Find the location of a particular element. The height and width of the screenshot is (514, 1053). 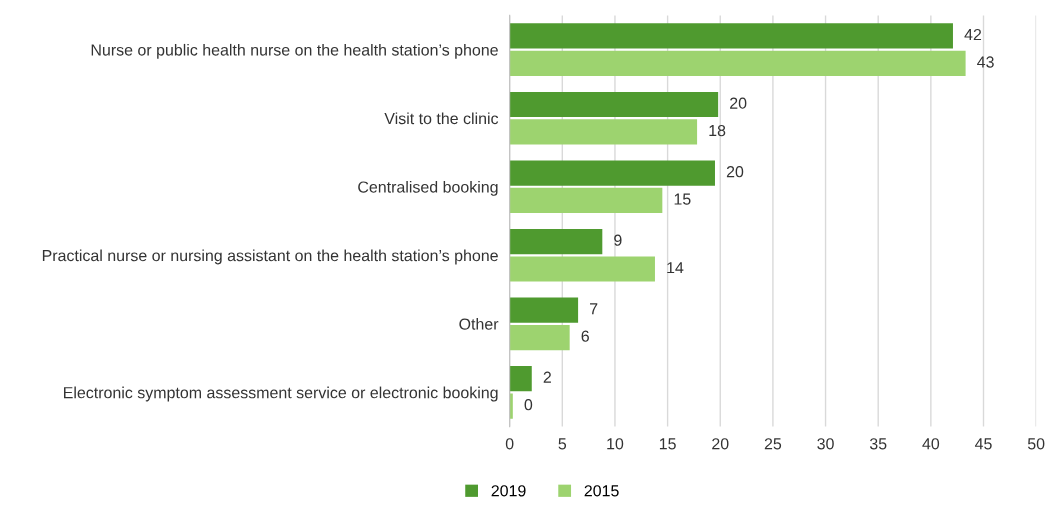

data-label: 0 is located at coordinates (528, 405).